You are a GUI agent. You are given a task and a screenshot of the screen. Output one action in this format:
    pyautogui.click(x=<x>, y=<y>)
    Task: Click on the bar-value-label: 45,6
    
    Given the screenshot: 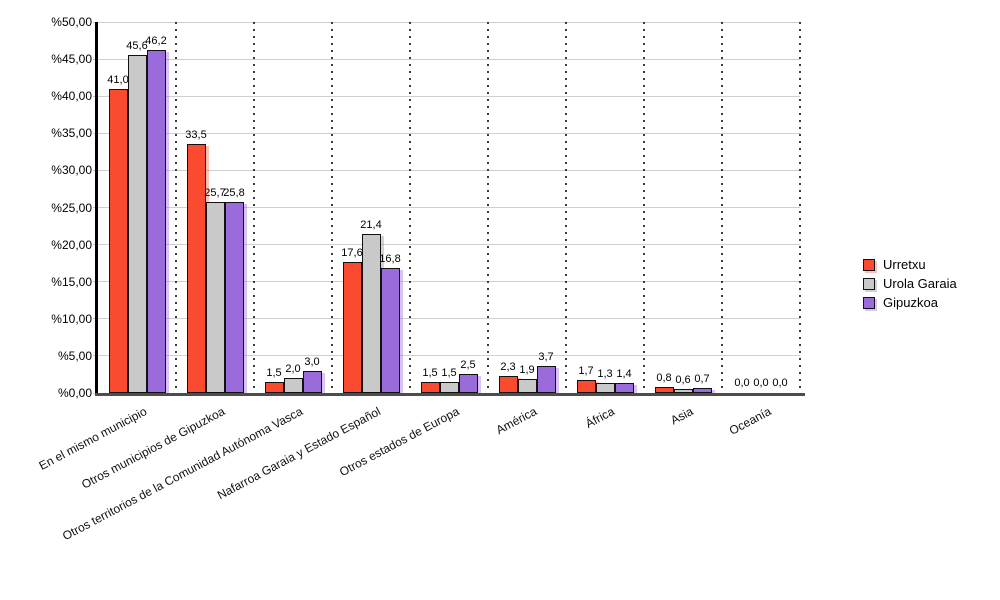 What is the action you would take?
    pyautogui.click(x=137, y=45)
    